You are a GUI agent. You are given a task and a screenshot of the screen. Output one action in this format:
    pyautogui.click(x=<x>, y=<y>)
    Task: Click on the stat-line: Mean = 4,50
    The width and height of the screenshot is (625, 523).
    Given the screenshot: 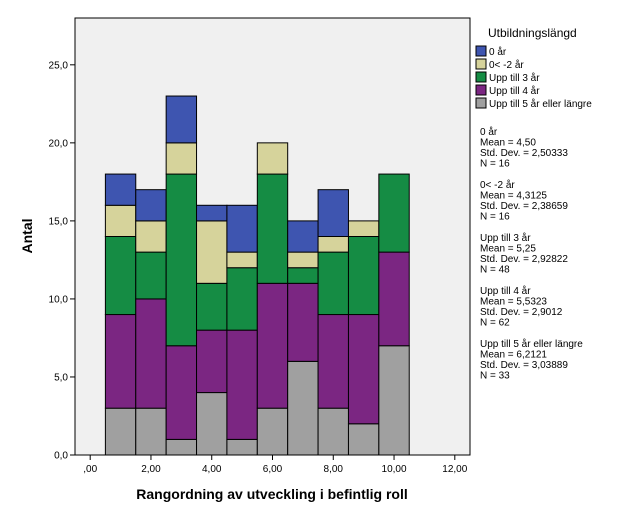 What is the action you would take?
    pyautogui.click(x=508, y=143)
    